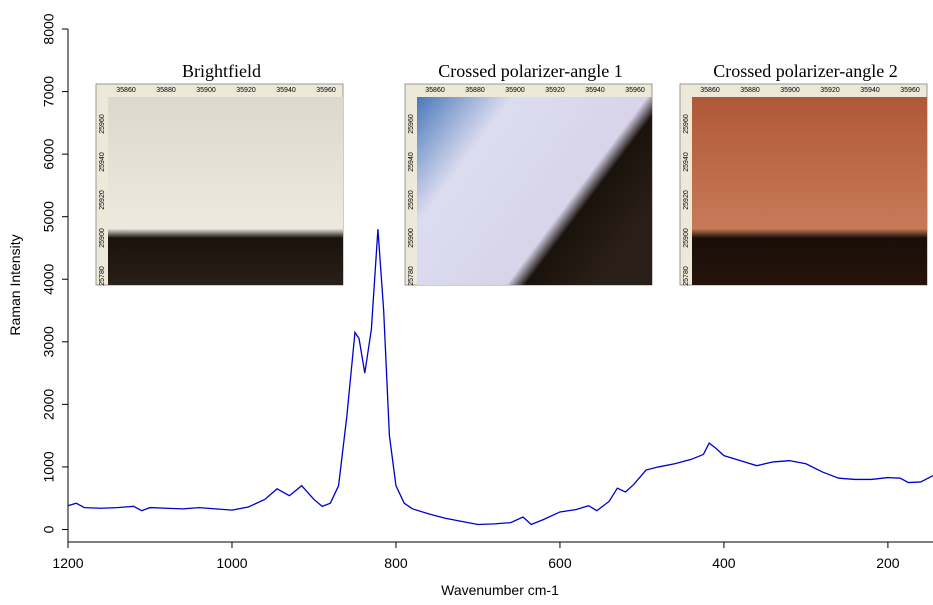 The image size is (933, 605). I want to click on y-axis-title: Raman Intensity, so click(15, 284).